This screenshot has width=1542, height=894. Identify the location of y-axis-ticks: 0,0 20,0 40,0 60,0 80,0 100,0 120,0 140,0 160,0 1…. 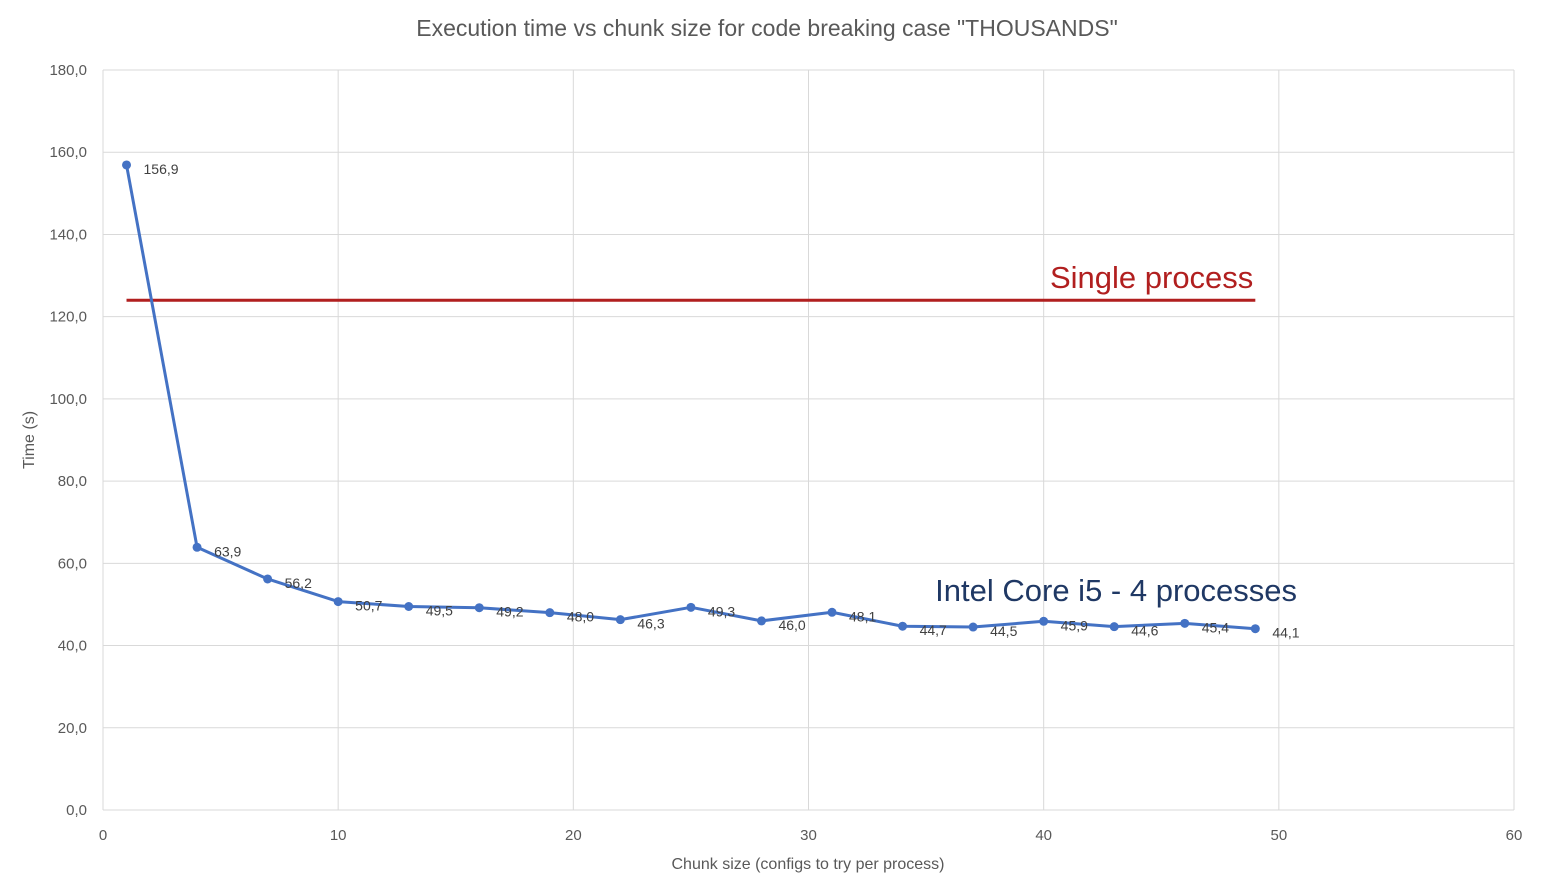
(68, 440).